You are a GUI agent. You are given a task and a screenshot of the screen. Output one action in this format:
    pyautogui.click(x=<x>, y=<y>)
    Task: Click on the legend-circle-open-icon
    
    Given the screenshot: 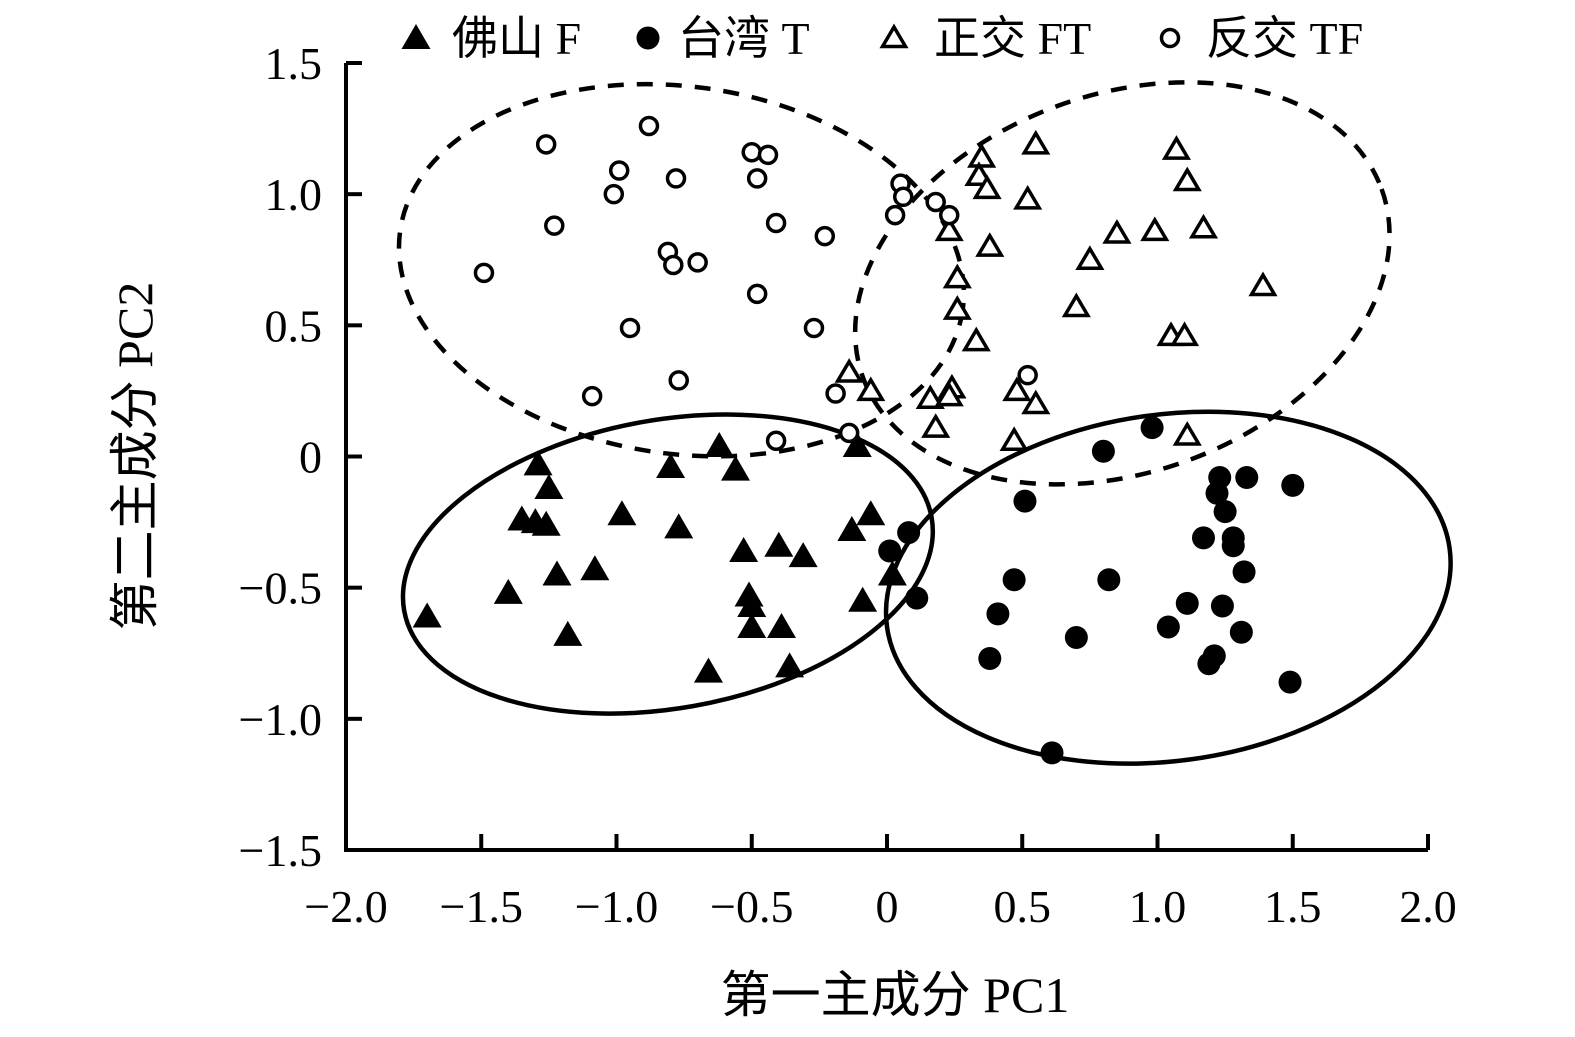 What is the action you would take?
    pyautogui.click(x=1170, y=38)
    